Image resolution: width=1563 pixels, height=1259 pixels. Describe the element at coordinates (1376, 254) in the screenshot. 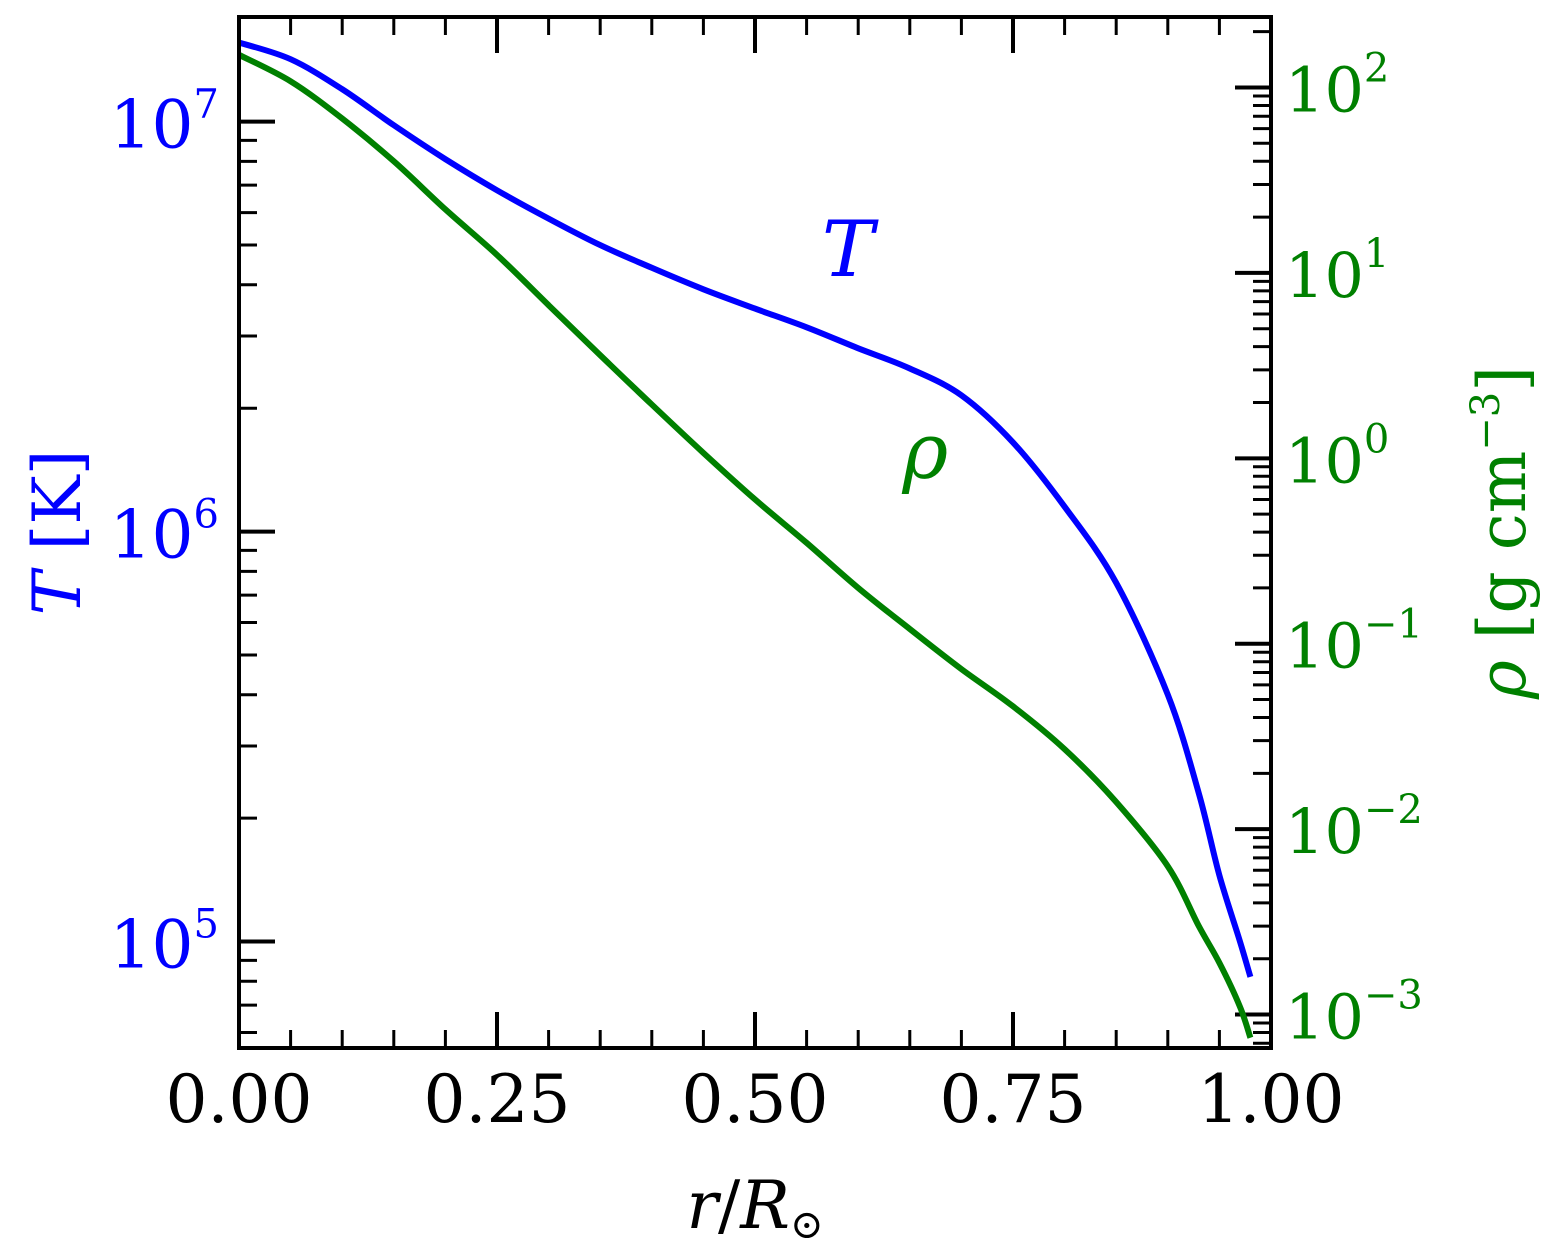

I see `right-tick-label-exp: 1` at that location.